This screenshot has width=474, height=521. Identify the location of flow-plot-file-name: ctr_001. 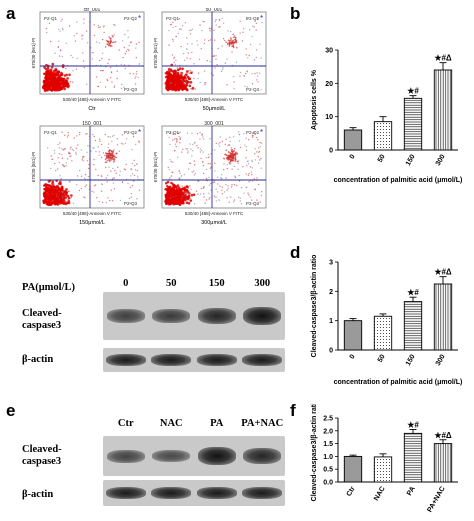
(92, 10).